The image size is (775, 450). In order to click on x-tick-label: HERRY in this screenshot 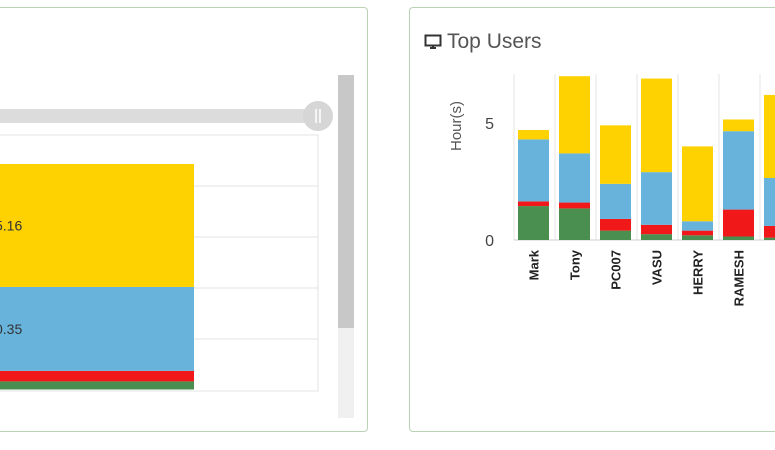, I will do `click(698, 272)`.